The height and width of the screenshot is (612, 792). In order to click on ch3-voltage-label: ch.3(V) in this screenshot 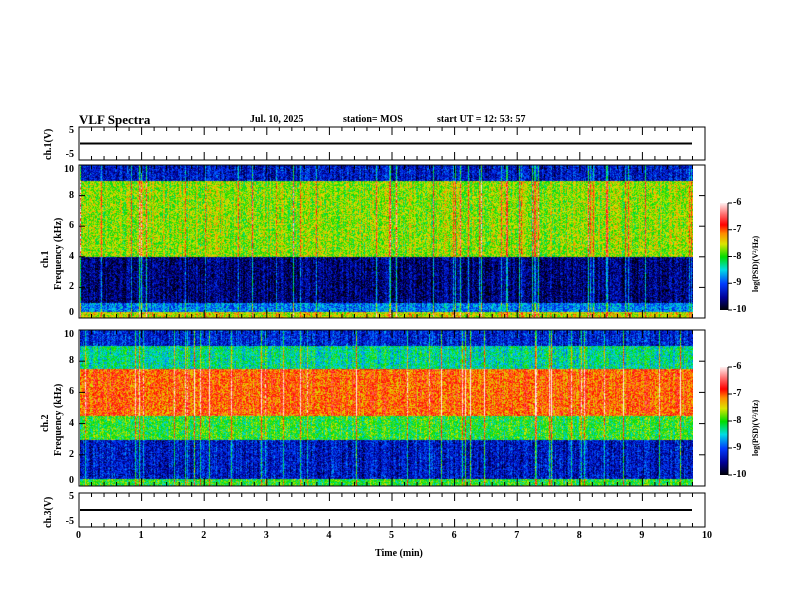, I will do `click(48, 512)`.